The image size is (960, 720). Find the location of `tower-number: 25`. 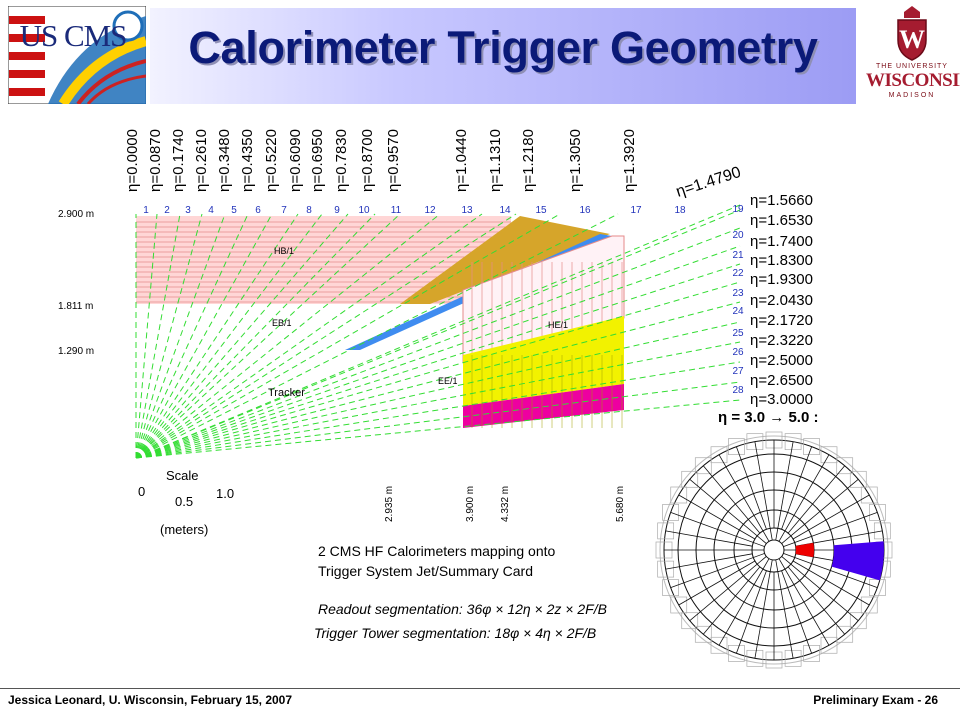

tower-number: 25 is located at coordinates (738, 333).